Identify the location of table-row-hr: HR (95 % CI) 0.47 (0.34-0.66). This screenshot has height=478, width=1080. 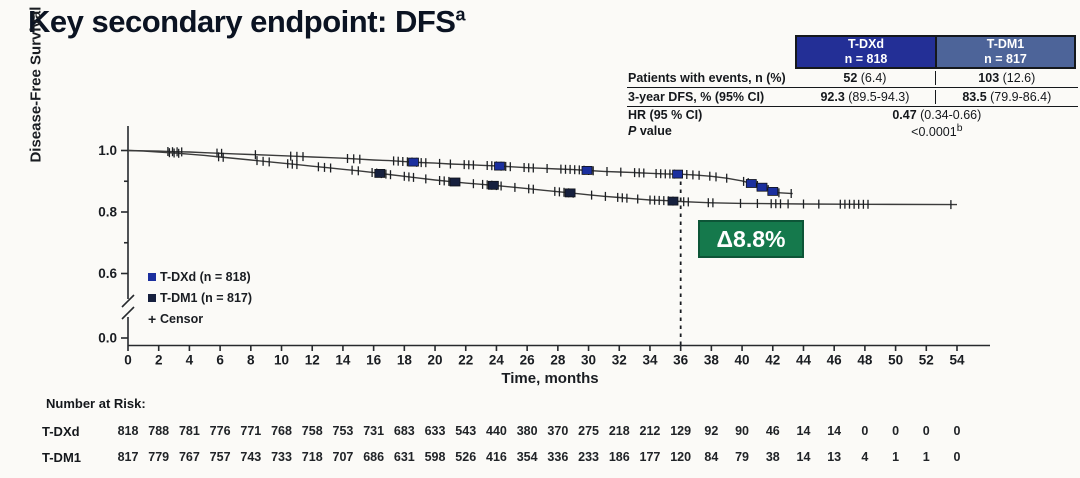
(852, 115).